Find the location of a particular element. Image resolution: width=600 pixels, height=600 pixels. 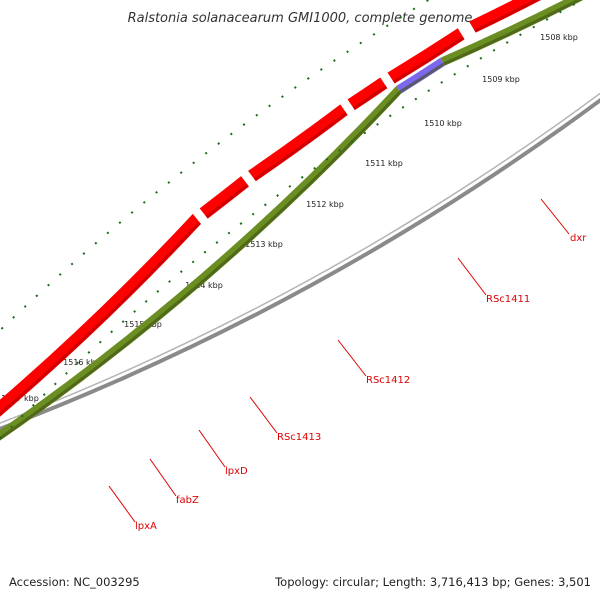

reverse-gene-2-shade is located at coordinates (513, 33).